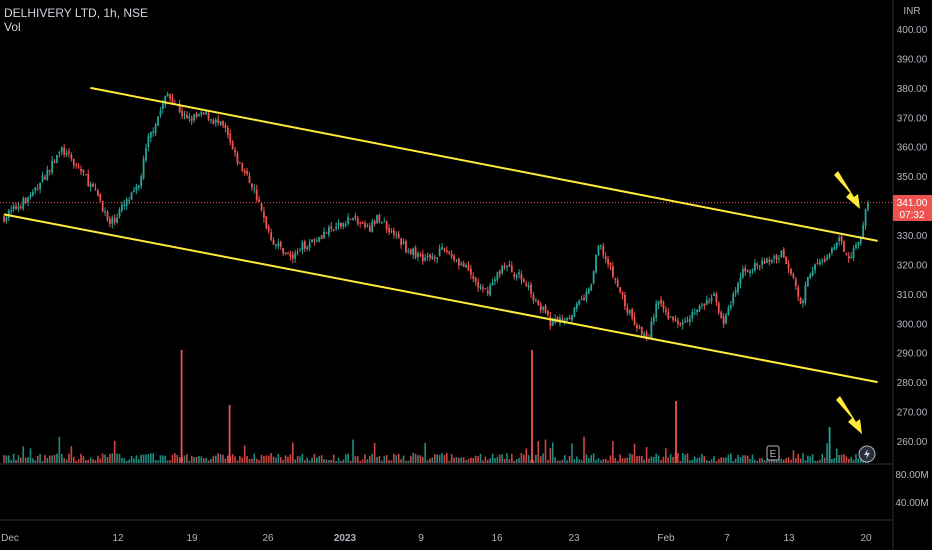 The image size is (932, 550). I want to click on lightning-icon, so click(867, 454).